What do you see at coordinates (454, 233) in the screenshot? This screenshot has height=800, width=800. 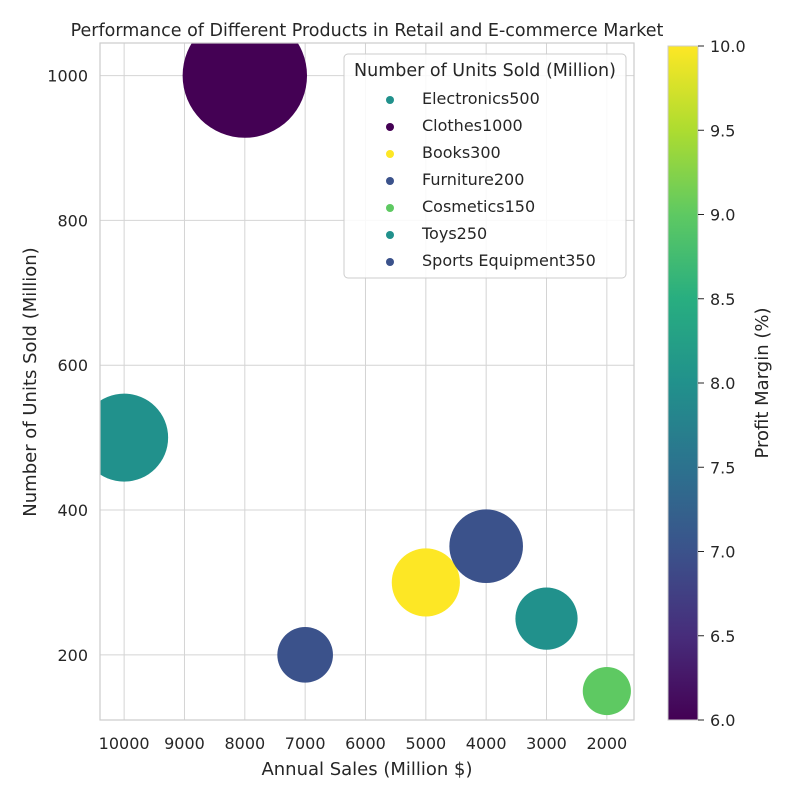 I see `legend-label: Toys250` at bounding box center [454, 233].